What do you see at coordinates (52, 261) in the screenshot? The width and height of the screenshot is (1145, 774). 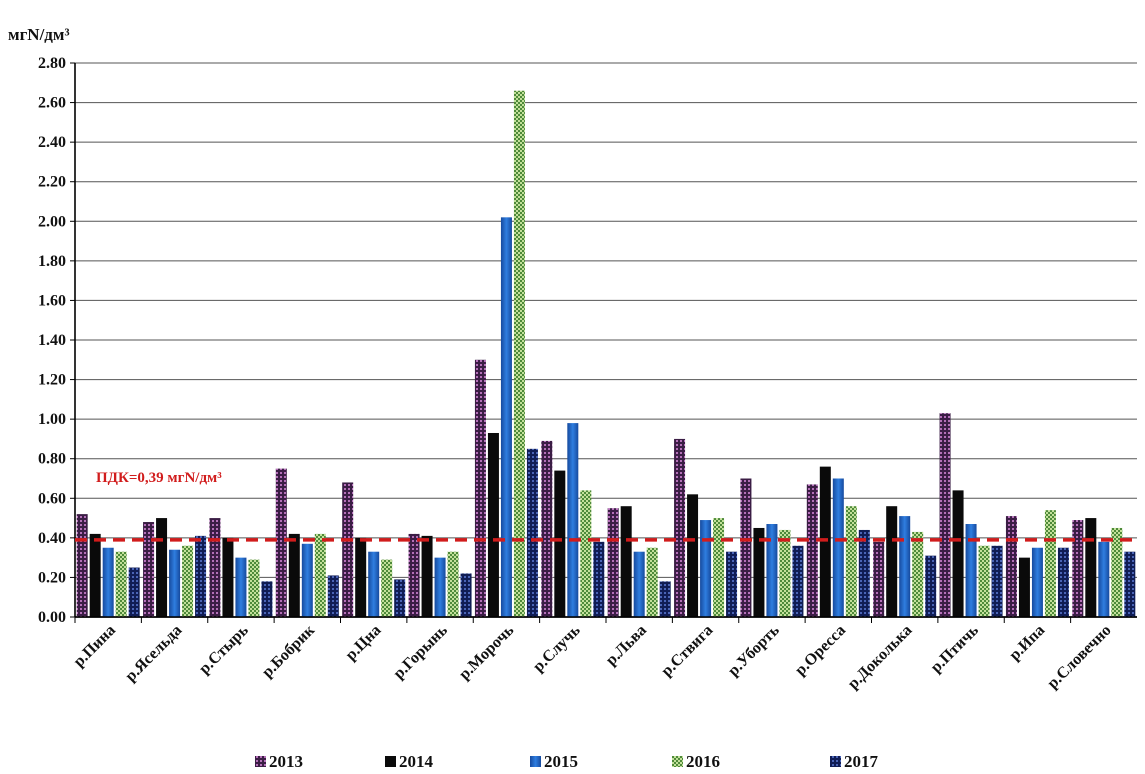 I see `y-tick-label: 1.80` at bounding box center [52, 261].